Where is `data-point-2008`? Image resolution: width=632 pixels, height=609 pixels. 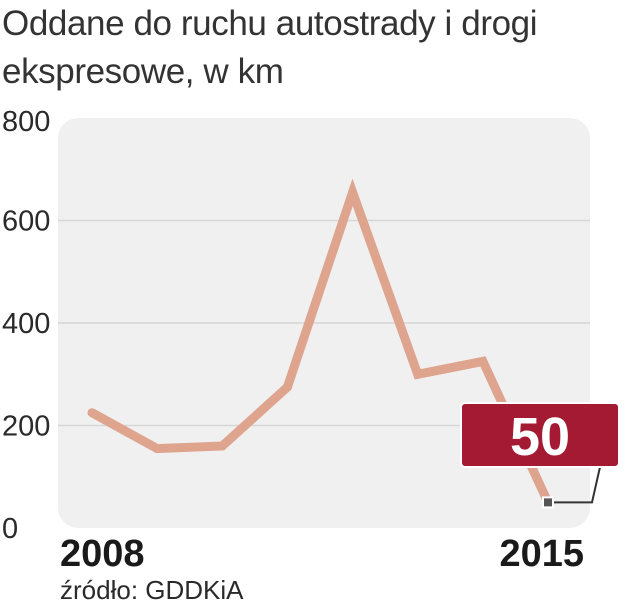
data-point-2008 is located at coordinates (92, 413).